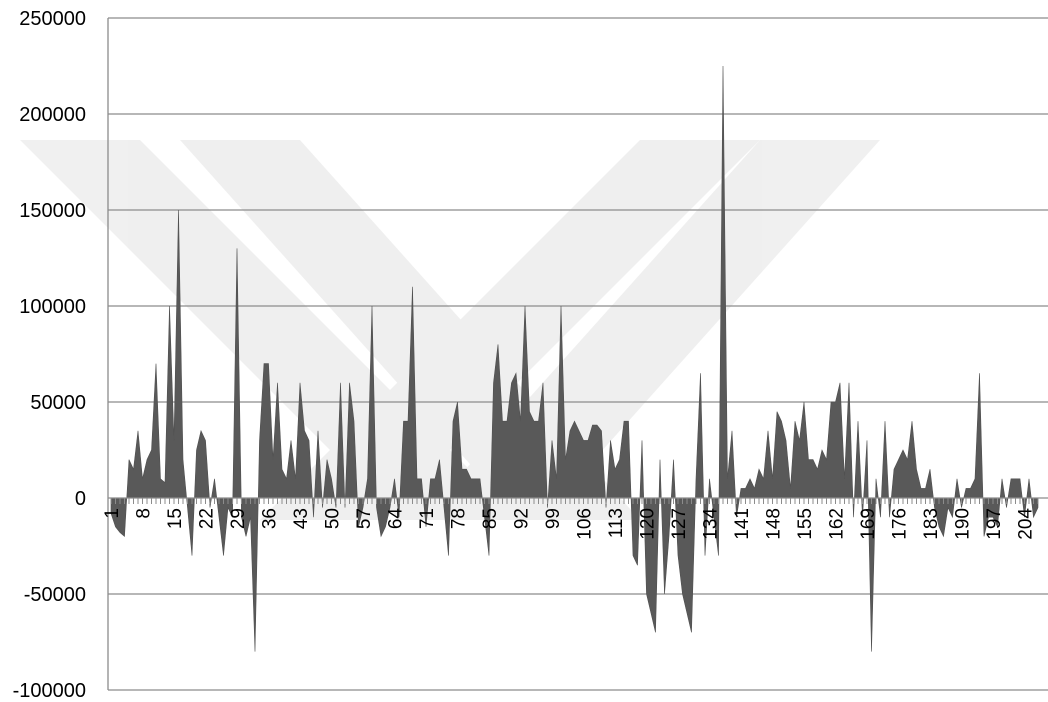  What do you see at coordinates (396, 519) in the screenshot?
I see `x-tick-label: 64` at bounding box center [396, 519].